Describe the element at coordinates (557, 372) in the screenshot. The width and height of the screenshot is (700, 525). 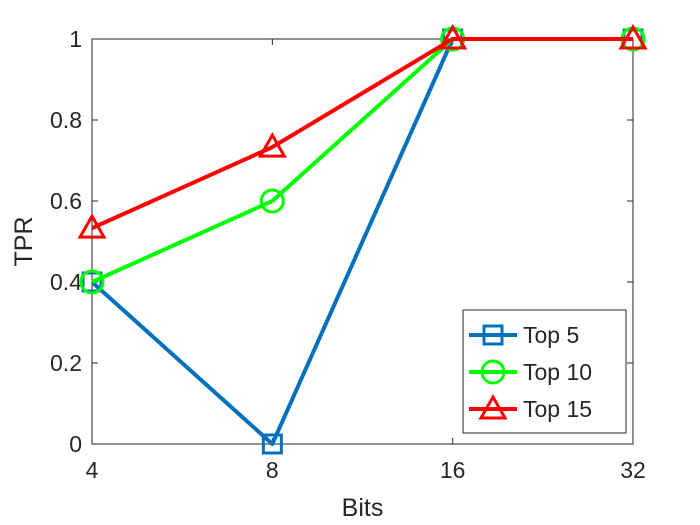
I see `legend-label-top-10: Top 10` at that location.